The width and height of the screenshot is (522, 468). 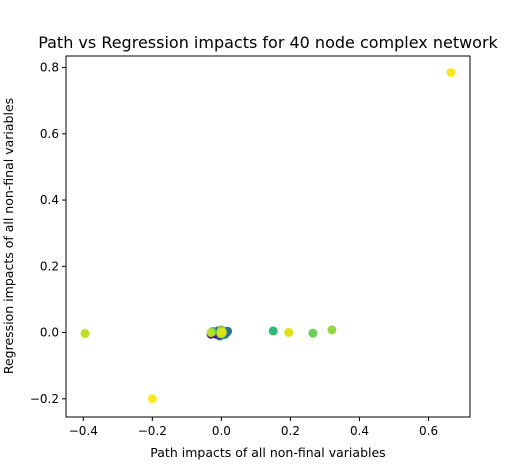 What do you see at coordinates (49, 333) in the screenshot?
I see `y-tick-label: 0.0` at bounding box center [49, 333].